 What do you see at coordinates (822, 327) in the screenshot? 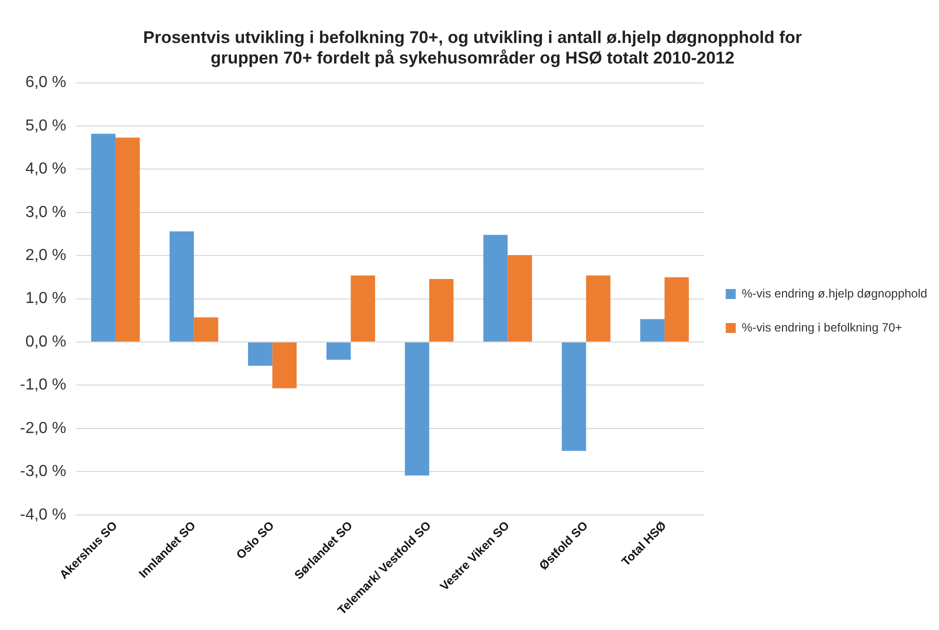
I see `legend-label: %-vis endring i befolkning 70+` at bounding box center [822, 327].